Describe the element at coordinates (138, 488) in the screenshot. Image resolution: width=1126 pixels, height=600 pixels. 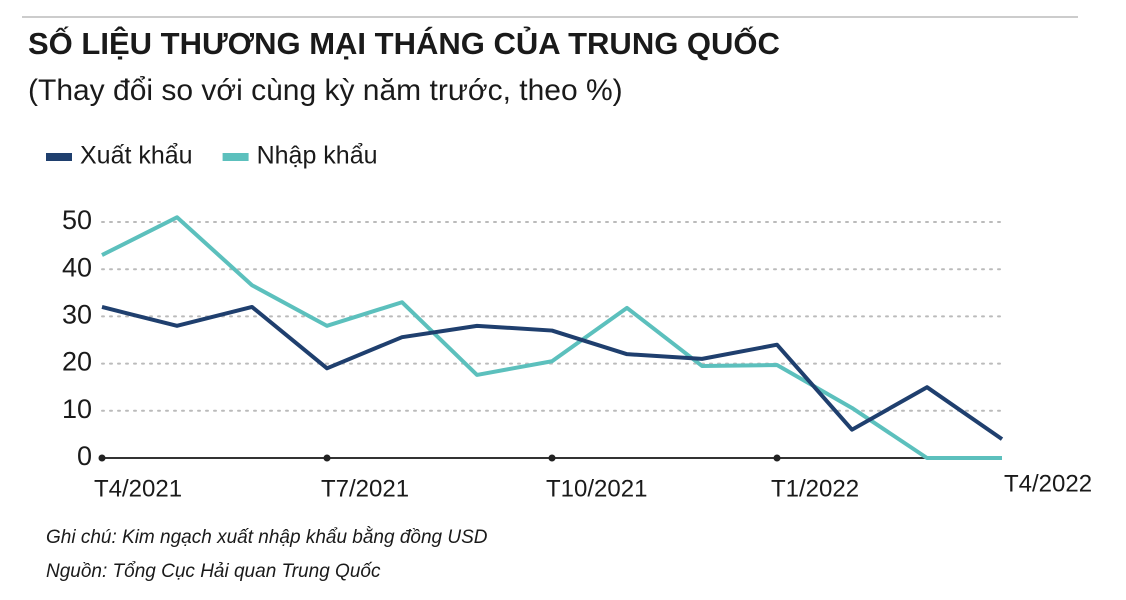
I see `x-tick-label: T4/2021` at that location.